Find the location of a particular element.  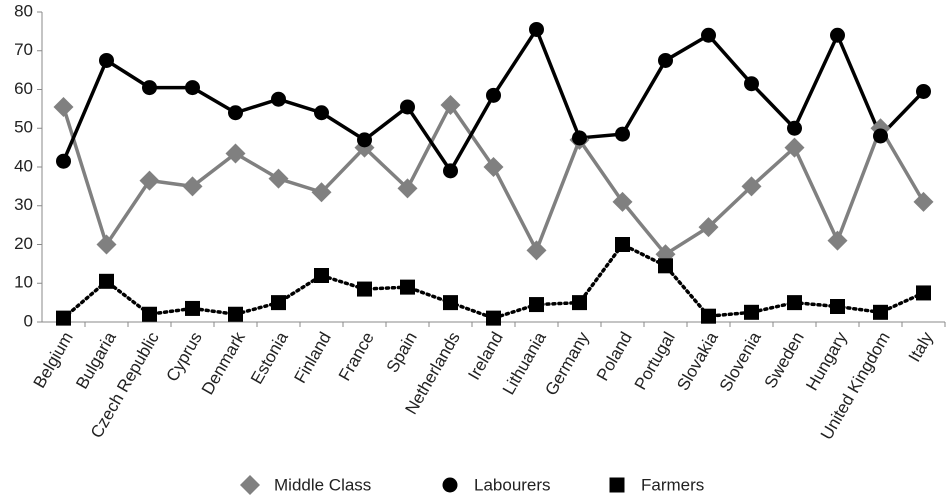

x-tick-label: Italy is located at coordinates (921, 346).